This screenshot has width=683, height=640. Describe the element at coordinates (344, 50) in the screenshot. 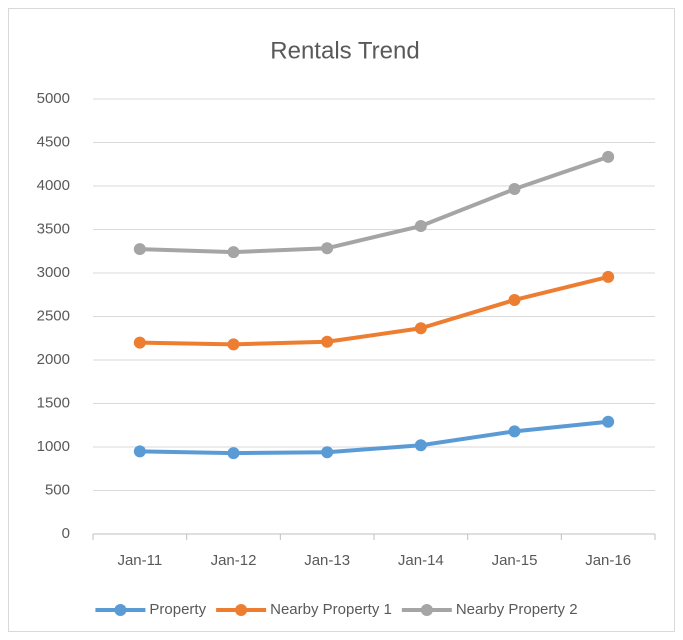

I see `chart-title: Rentals Trend` at that location.